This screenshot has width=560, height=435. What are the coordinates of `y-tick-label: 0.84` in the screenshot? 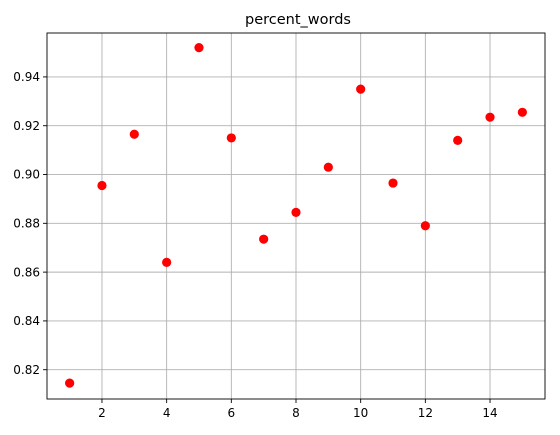 It's located at (26, 321).